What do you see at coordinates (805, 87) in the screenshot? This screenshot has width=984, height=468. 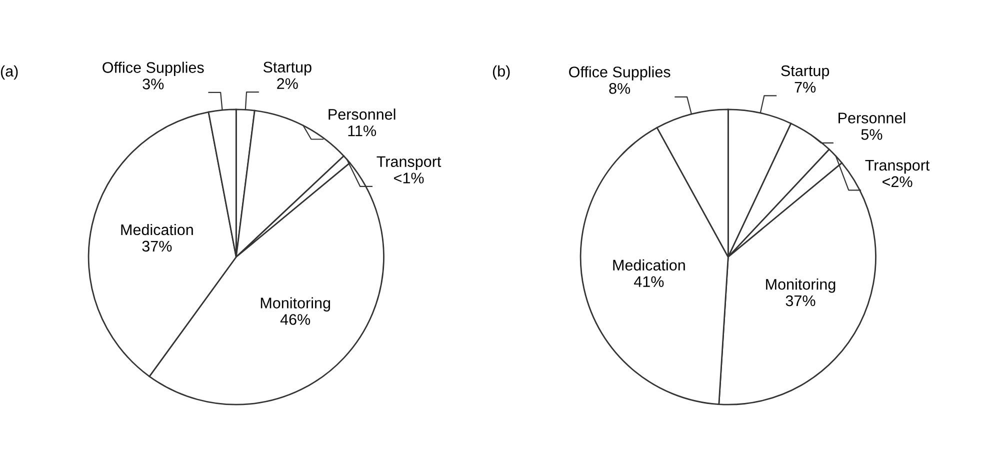 I see `data-label: 7%` at bounding box center [805, 87].